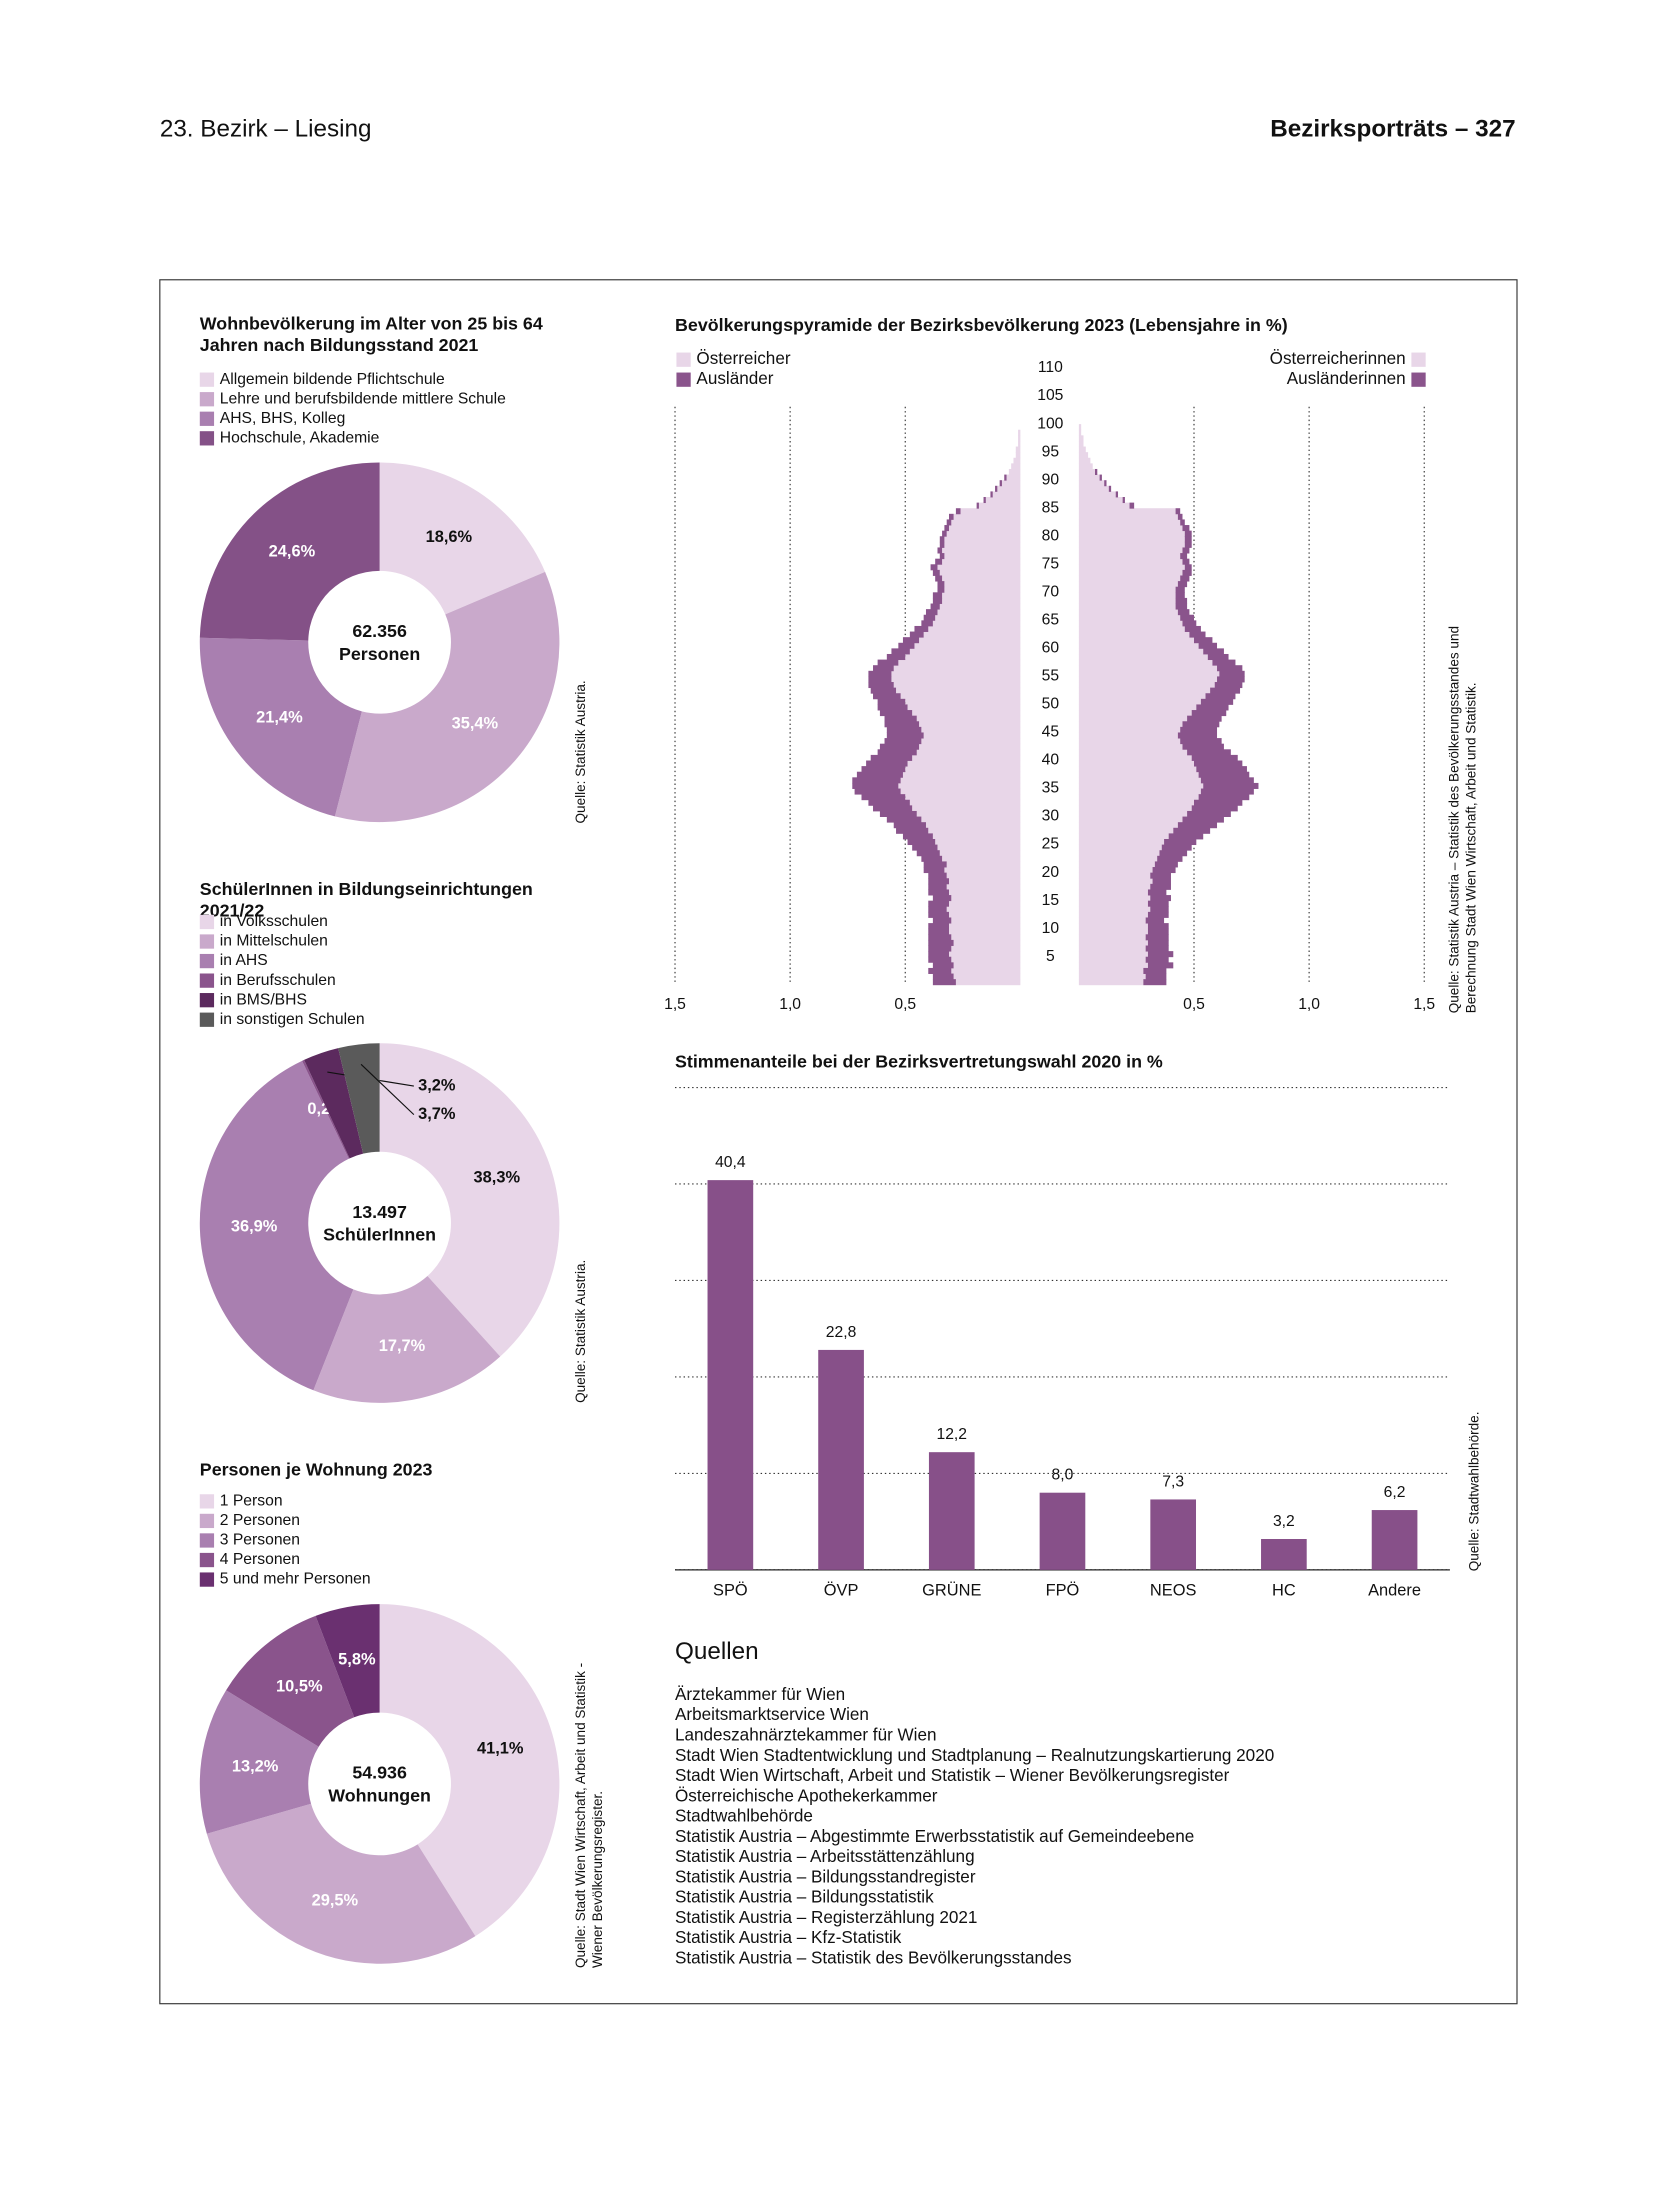  What do you see at coordinates (292, 1019) in the screenshot?
I see `legend-label: in sonstigen Schulen` at bounding box center [292, 1019].